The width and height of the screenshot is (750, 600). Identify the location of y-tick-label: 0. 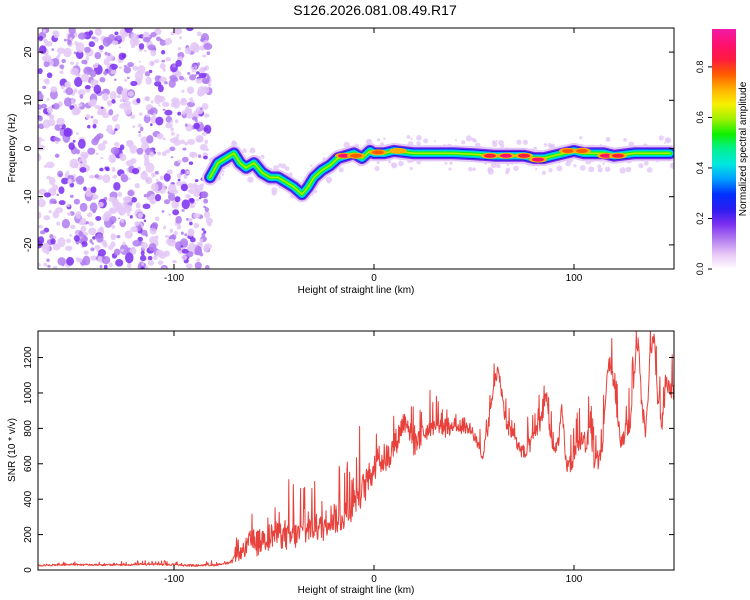
(28, 570).